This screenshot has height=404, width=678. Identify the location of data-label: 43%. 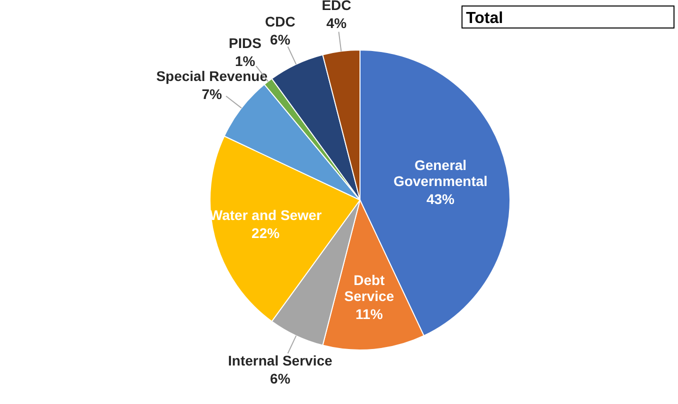
(441, 199).